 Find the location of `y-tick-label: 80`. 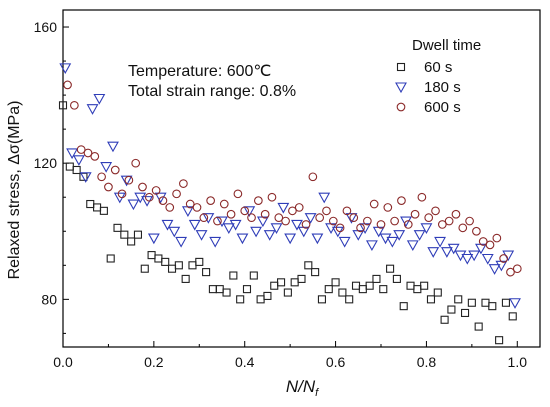

y-tick-label: 80 is located at coordinates (49, 299).